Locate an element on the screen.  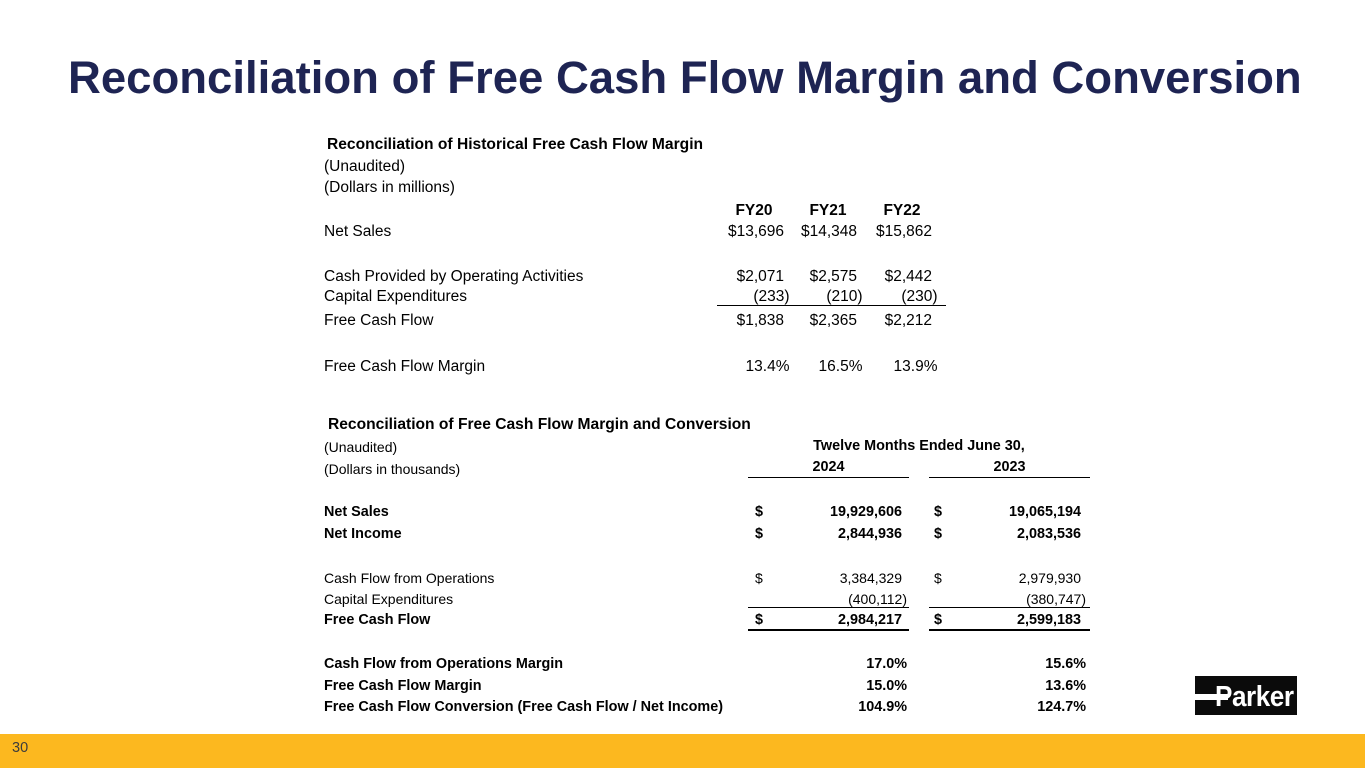
table2-period-header: Twelve Months Ended June 30, is located at coordinates (919, 446).